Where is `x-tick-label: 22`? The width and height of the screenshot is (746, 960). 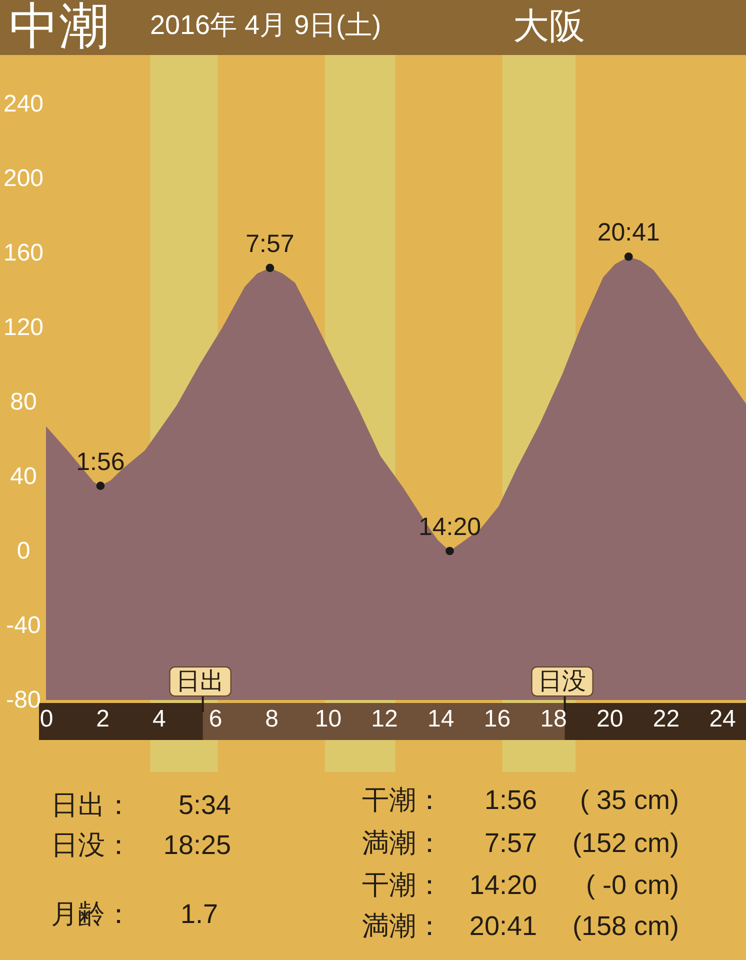
x-tick-label: 22 is located at coordinates (666, 719).